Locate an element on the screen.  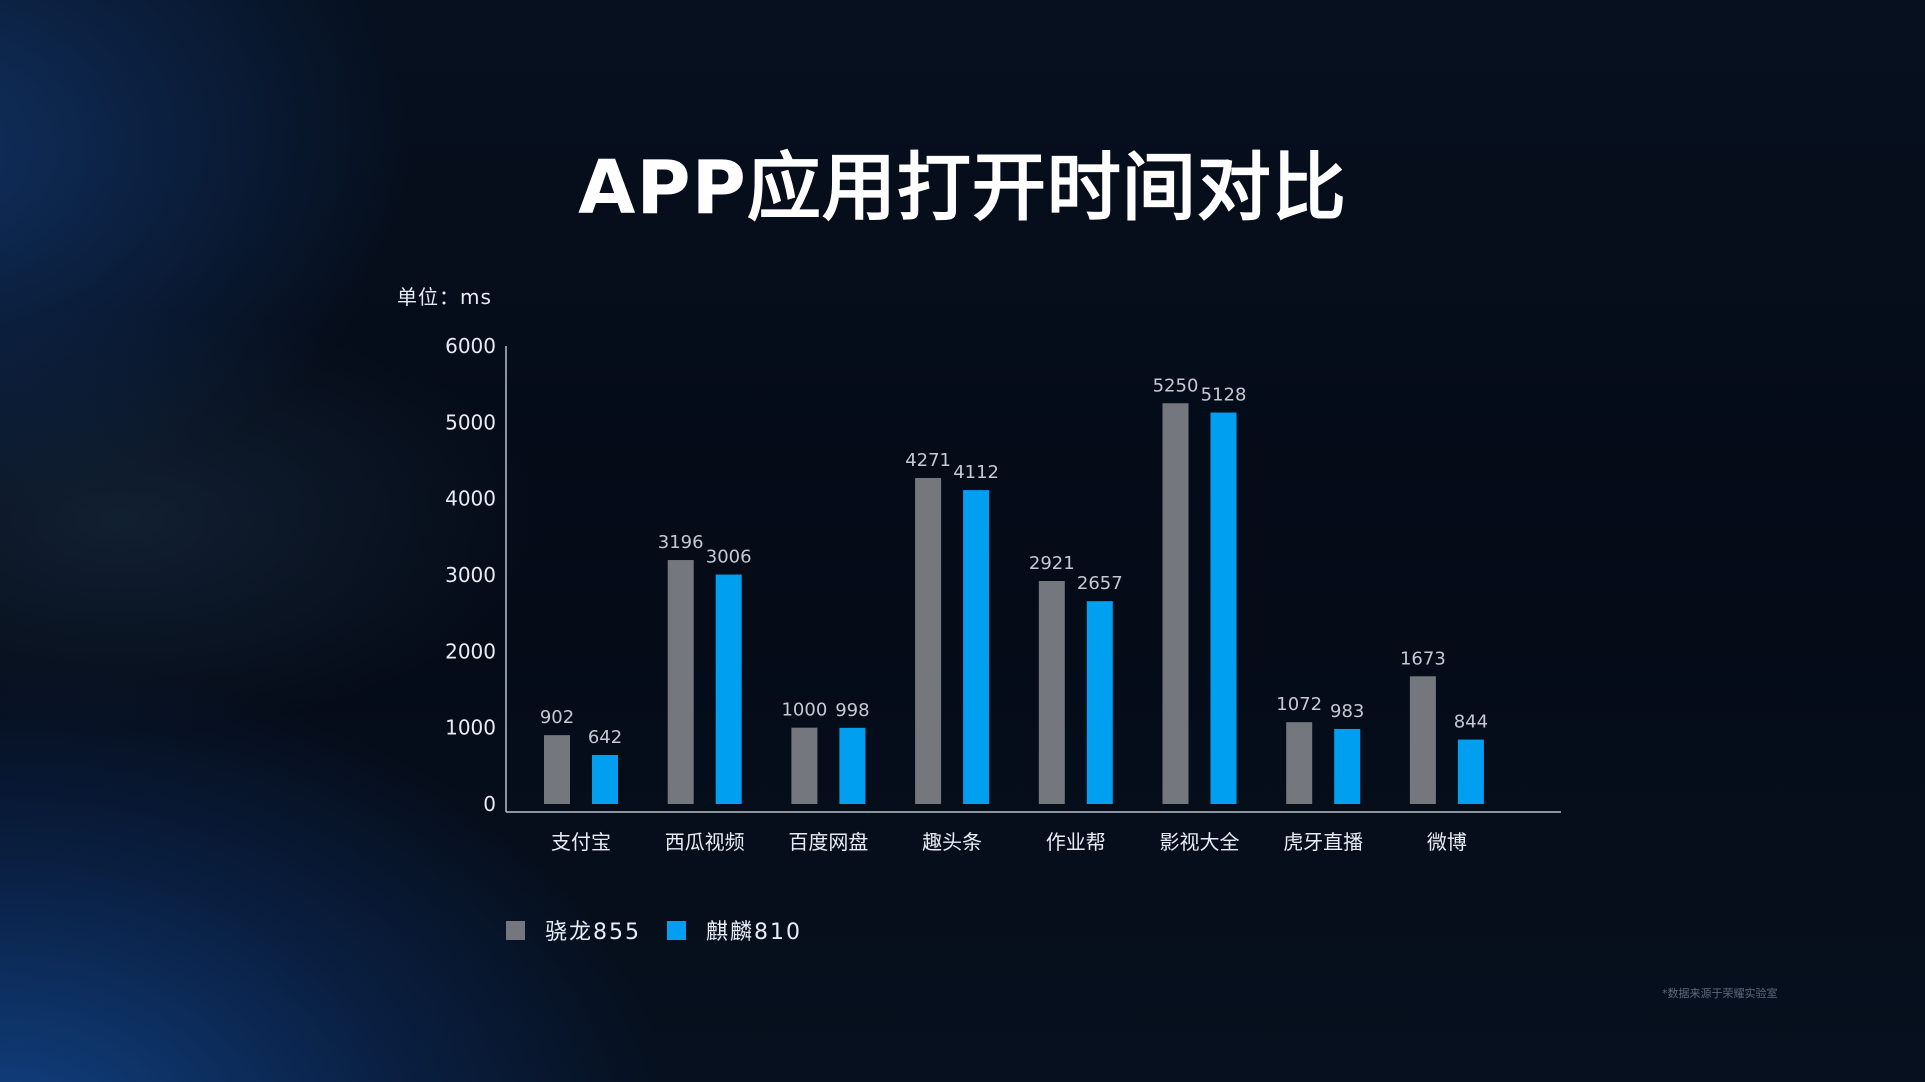
x-tick-label: 虎牙直播 is located at coordinates (1323, 842).